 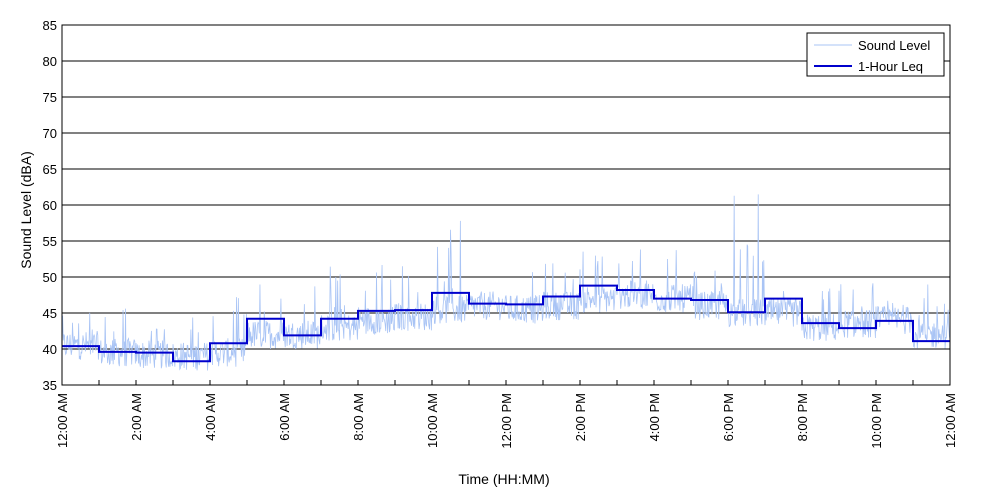 I want to click on legend: Sound Level 1-Hour Leq, so click(x=875, y=54).